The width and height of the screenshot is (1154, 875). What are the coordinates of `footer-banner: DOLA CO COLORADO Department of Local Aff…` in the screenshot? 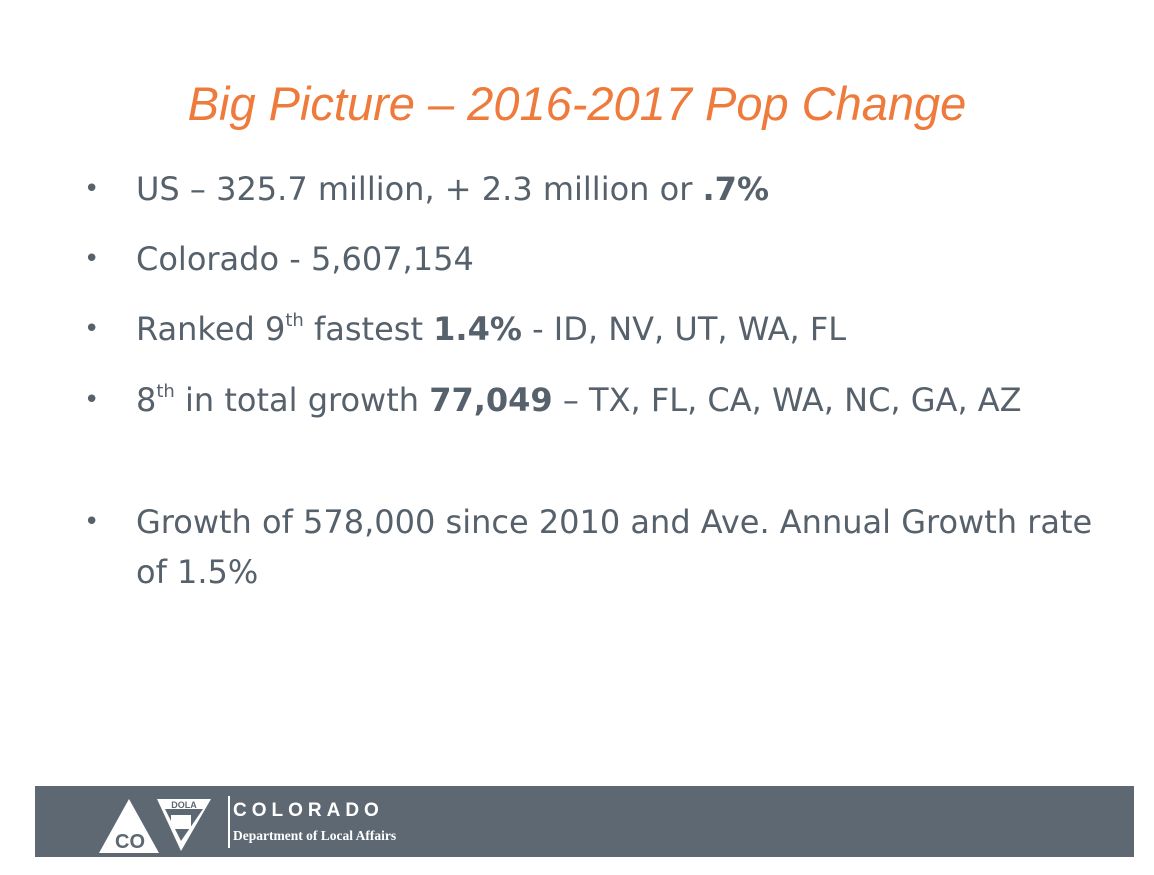 It's located at (584, 821).